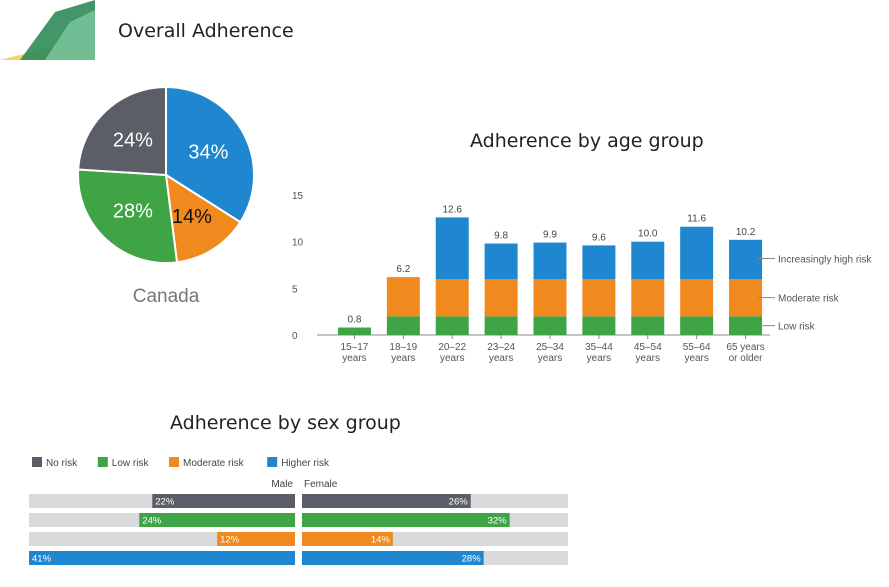 Image resolution: width=889 pixels, height=587 pixels. What do you see at coordinates (501, 236) in the screenshot?
I see `bar-total-label: 9.8` at bounding box center [501, 236].